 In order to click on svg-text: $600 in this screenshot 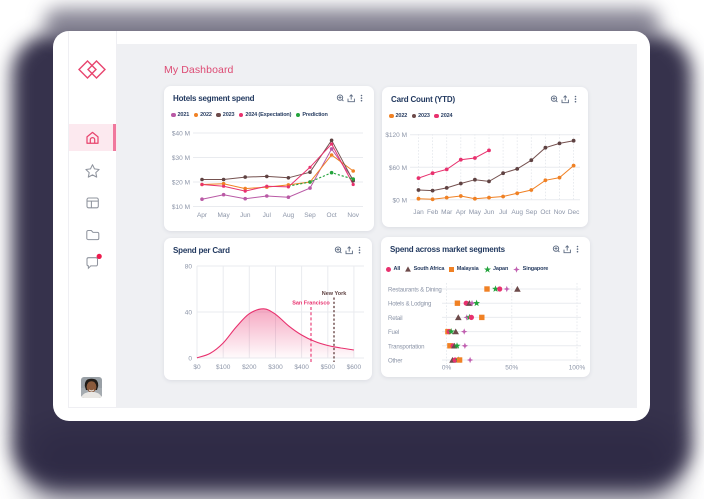, I will do `click(354, 367)`.